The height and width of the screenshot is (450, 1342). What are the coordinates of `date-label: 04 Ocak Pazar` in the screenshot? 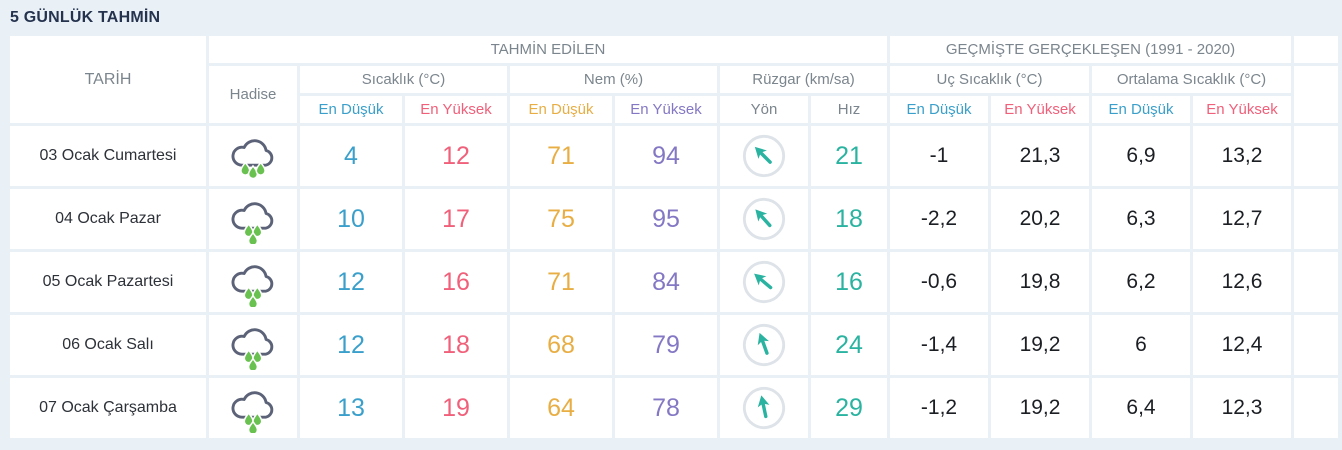 It's located at (108, 219).